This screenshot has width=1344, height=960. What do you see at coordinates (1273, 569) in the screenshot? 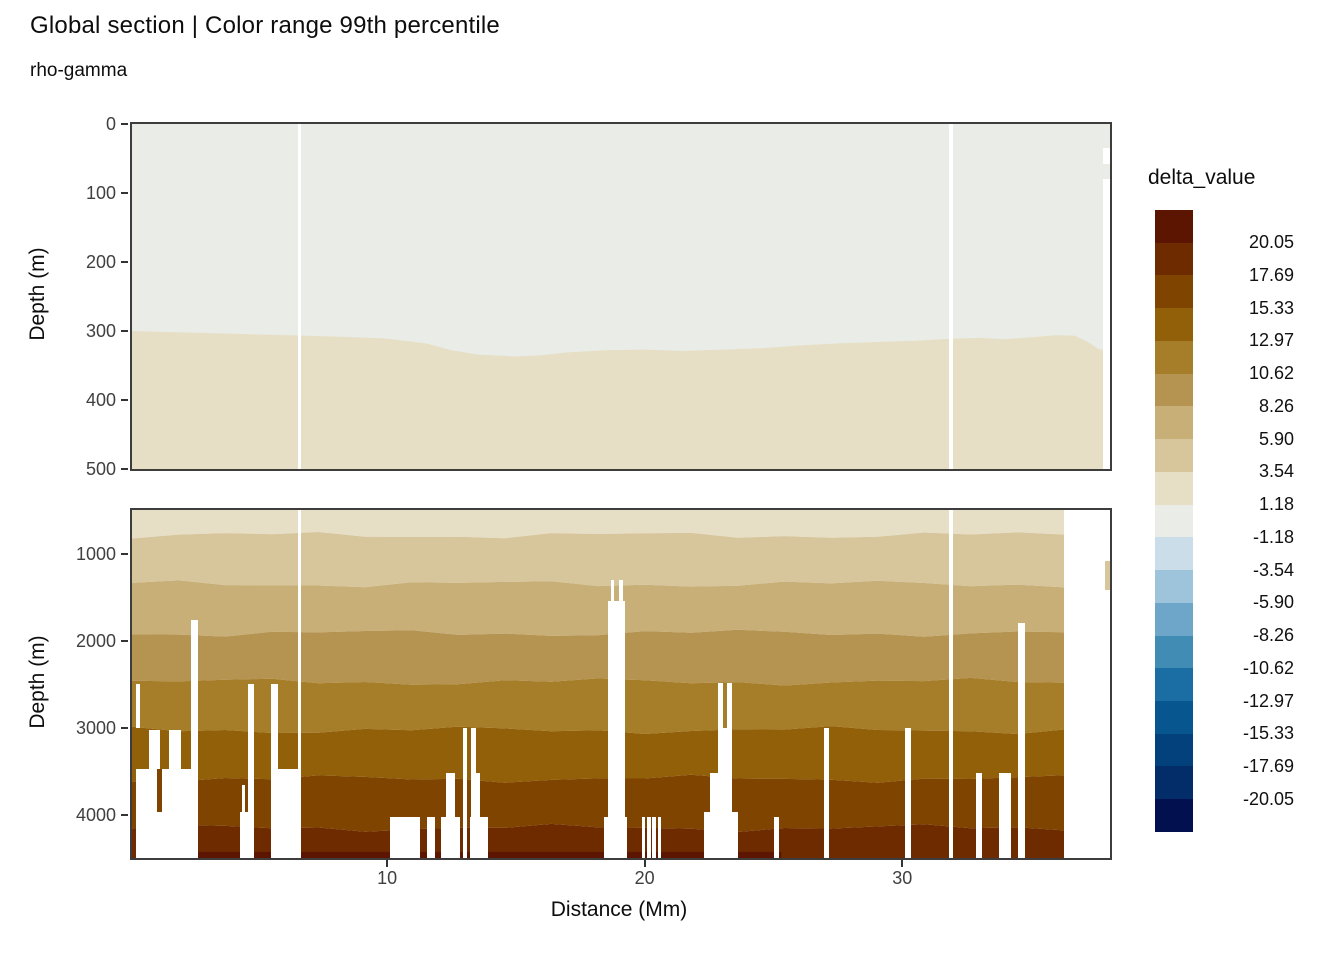
I see `legend-value-label: -3.54` at bounding box center [1273, 569].